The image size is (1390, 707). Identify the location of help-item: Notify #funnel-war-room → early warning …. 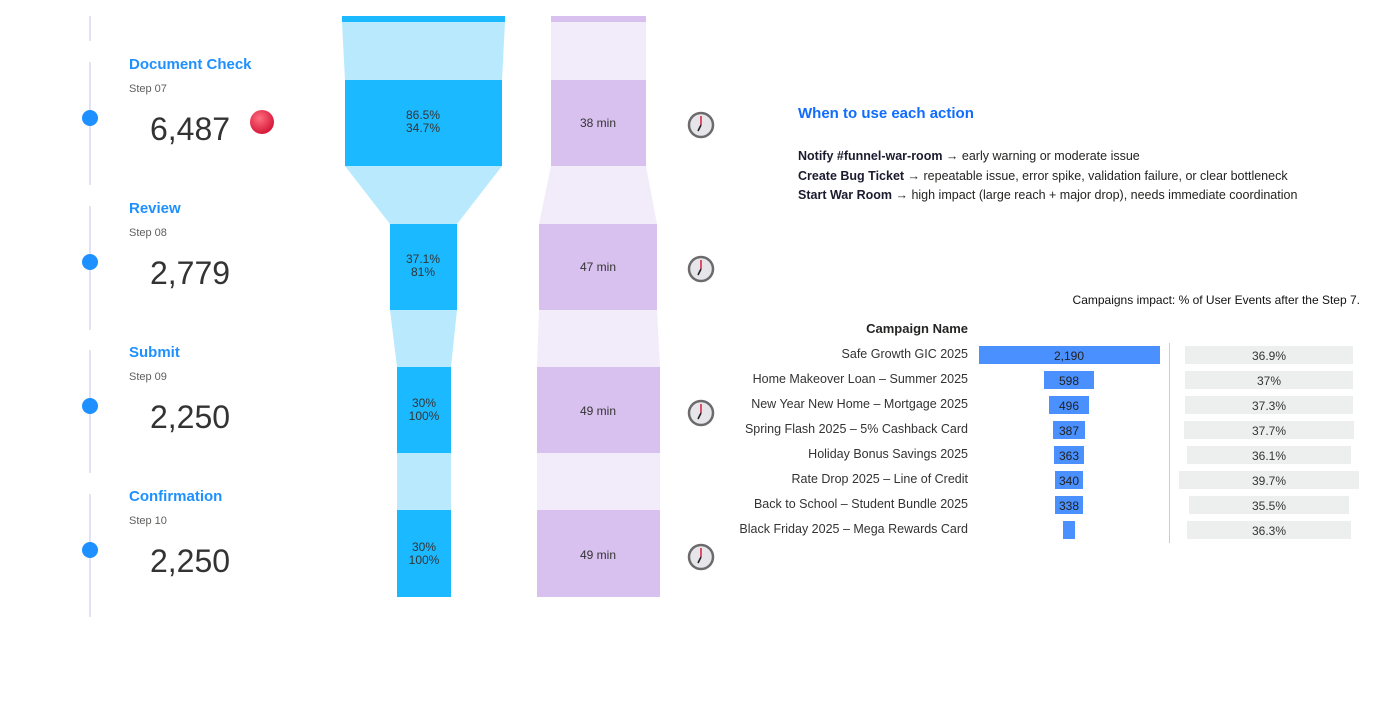
(969, 156).